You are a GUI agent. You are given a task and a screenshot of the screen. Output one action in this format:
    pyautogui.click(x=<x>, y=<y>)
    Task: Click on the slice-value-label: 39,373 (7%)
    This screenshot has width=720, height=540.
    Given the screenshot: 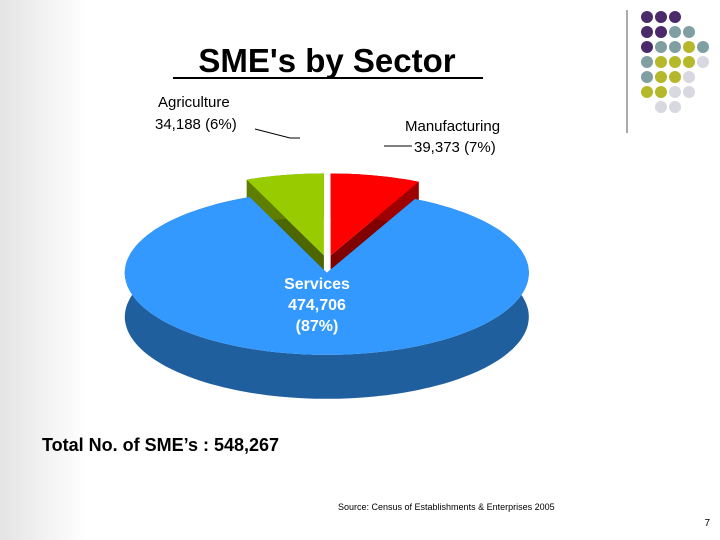 What is the action you would take?
    pyautogui.click(x=455, y=147)
    